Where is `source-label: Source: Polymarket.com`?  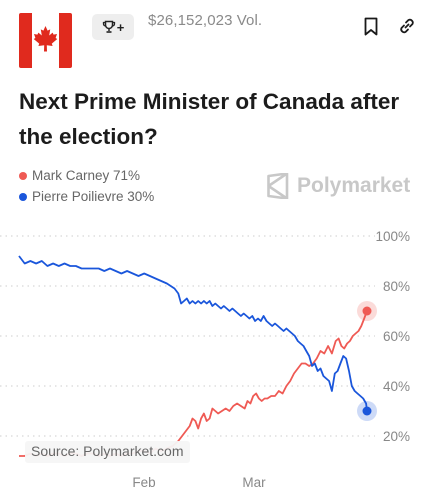 source-label: Source: Polymarket.com is located at coordinates (107, 452).